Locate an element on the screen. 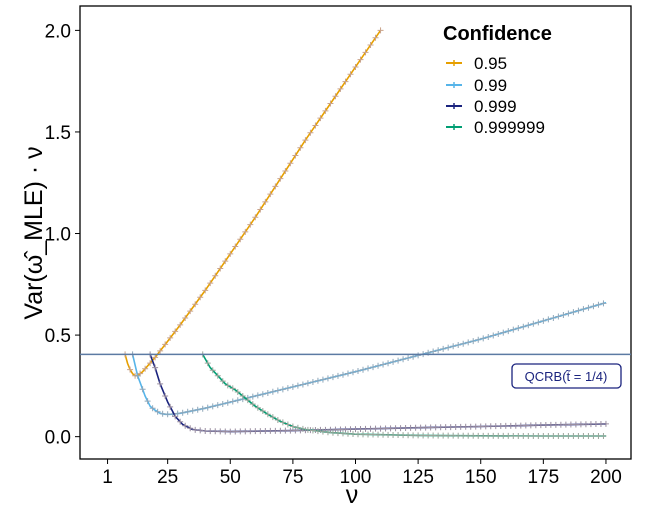 This screenshot has height=508, width=649. qcrb-annotation: QCRB(t̃ = 1/4) is located at coordinates (566, 376).